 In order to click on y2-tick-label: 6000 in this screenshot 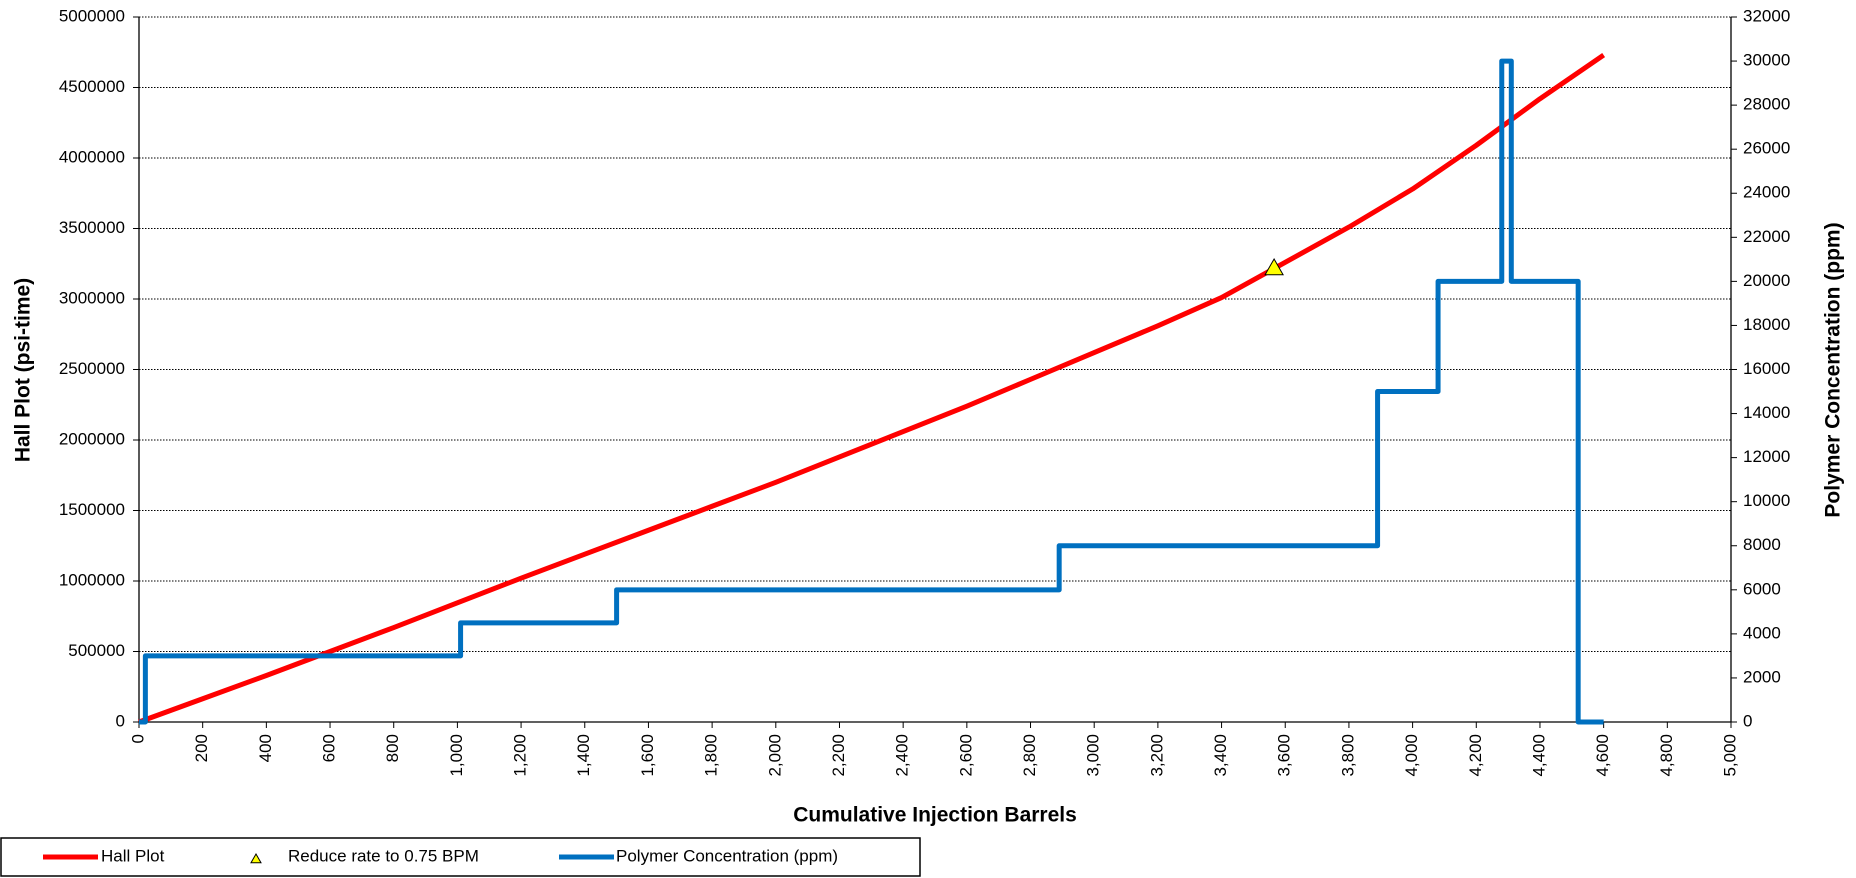, I will do `click(1762, 588)`.